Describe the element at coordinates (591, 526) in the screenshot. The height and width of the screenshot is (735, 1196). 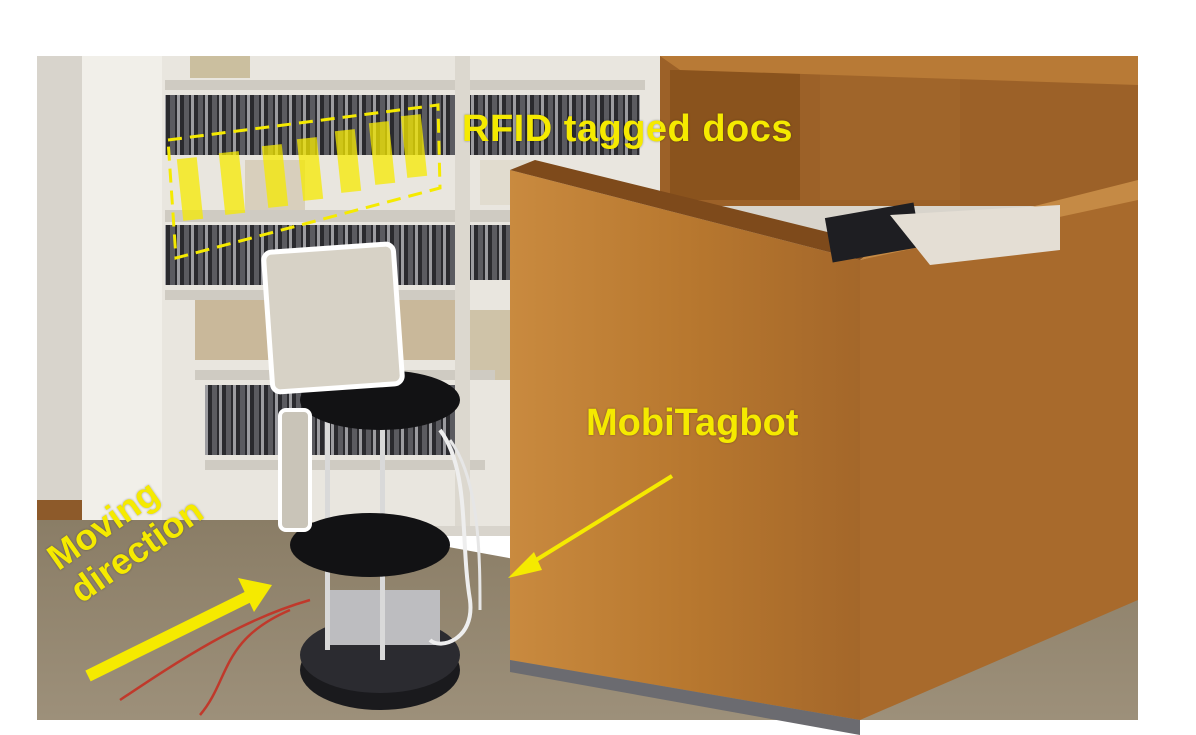
I see `mobitagbot-arrow` at that location.